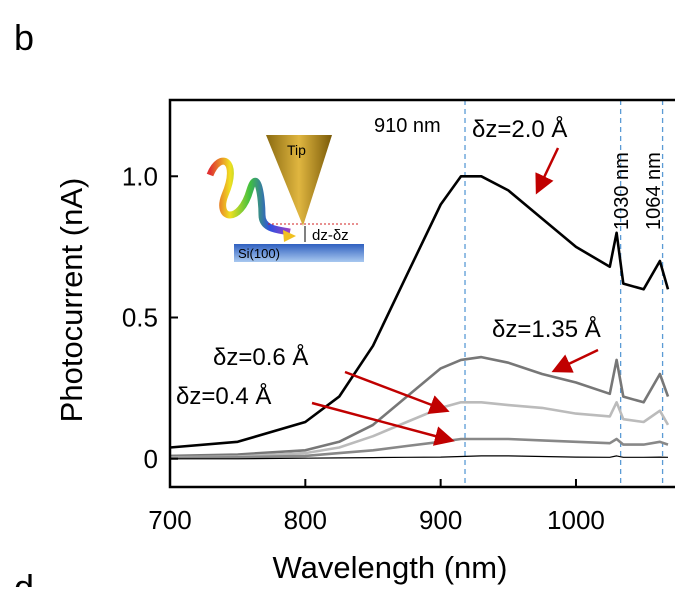 The height and width of the screenshot is (592, 675). I want to click on substrate, so click(299, 253).